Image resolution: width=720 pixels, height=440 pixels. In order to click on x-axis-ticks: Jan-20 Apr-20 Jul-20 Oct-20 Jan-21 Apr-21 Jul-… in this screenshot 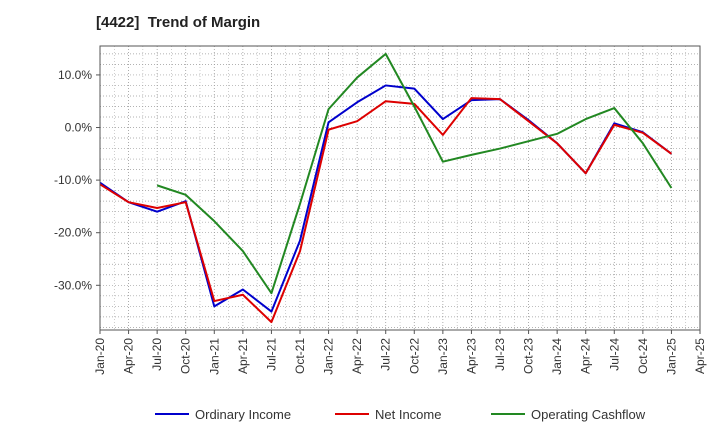, I will do `click(400, 352)`.